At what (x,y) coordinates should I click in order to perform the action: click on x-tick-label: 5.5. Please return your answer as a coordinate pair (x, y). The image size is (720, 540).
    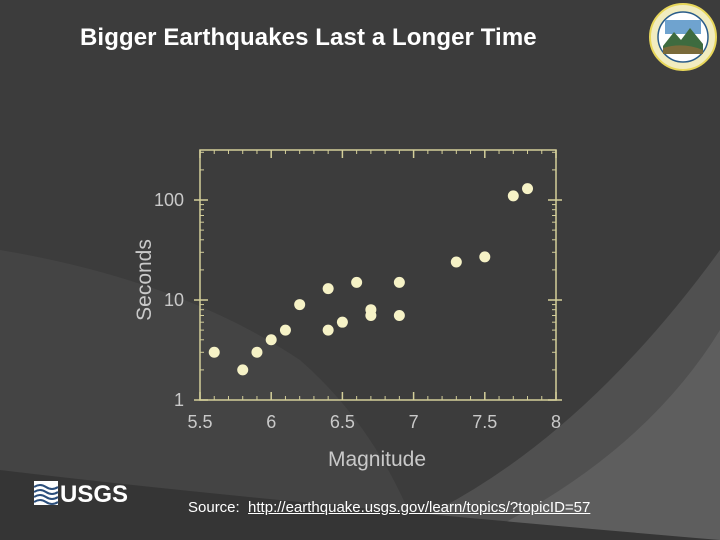
    Looking at the image, I should click on (199, 422).